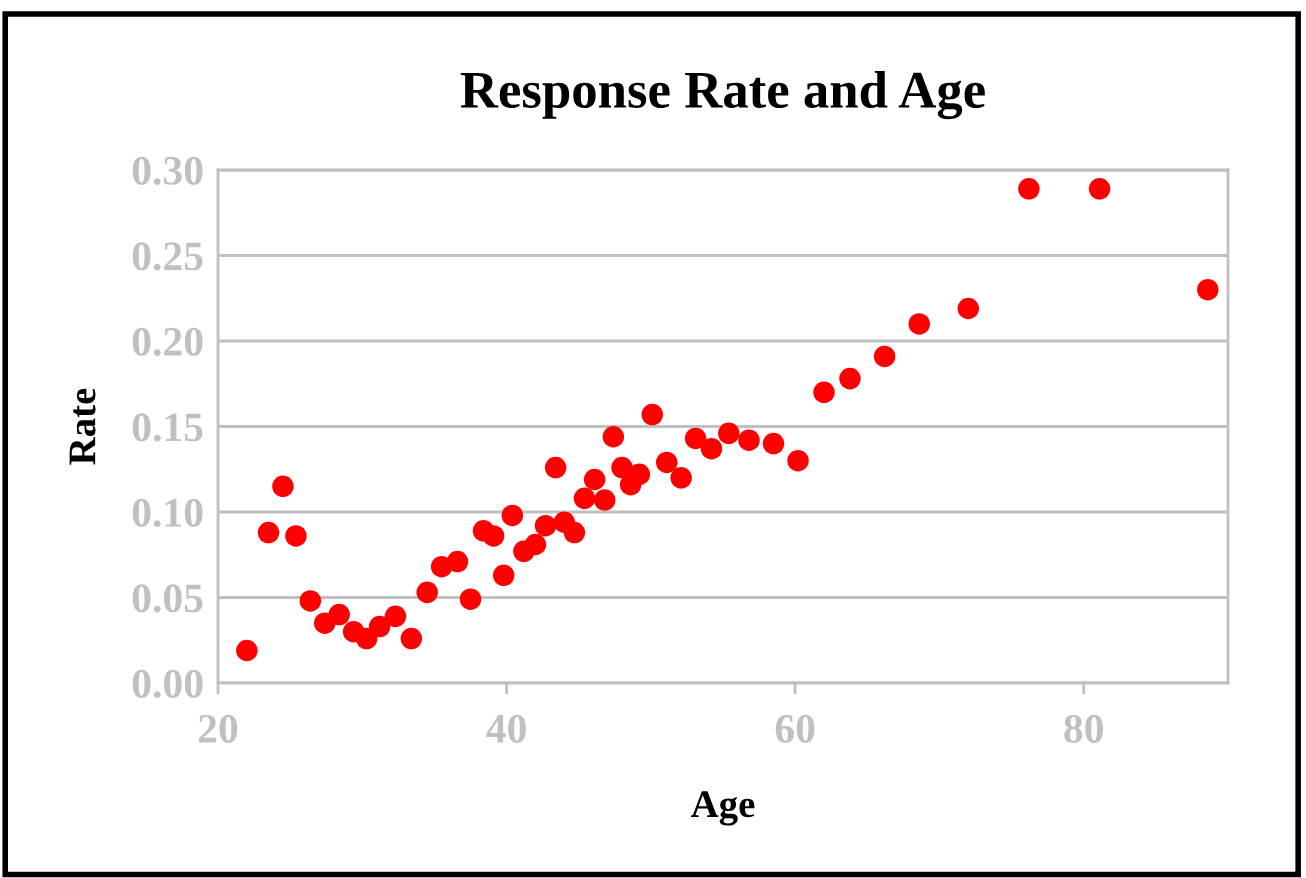  What do you see at coordinates (167, 171) in the screenshot?
I see `y-tick-label: 0.30` at bounding box center [167, 171].